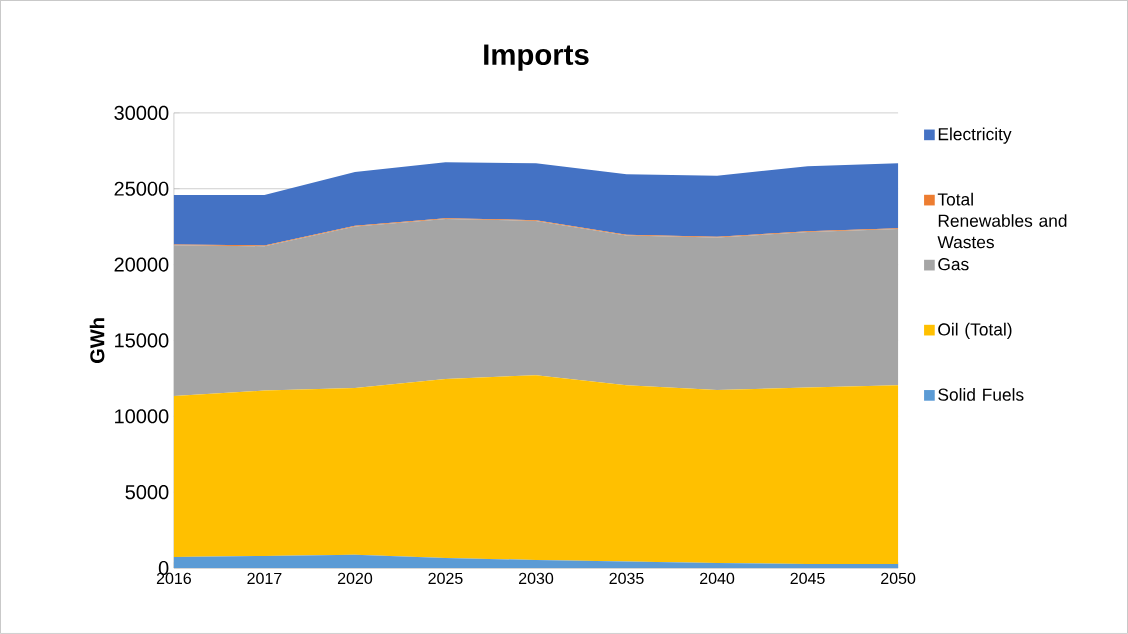 The width and height of the screenshot is (1128, 634). Describe the element at coordinates (975, 135) in the screenshot. I see `legend-label: Electricity` at that location.